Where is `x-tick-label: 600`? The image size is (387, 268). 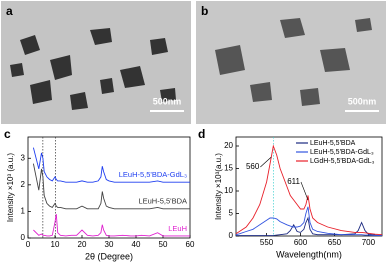 x-tick-label: 600 is located at coordinates (301, 242).